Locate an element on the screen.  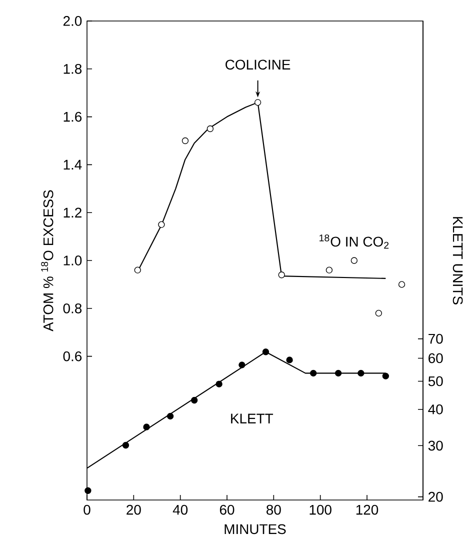
series-label: $^{18}$O IN CO$_{2}$ is located at coordinates (354, 241).